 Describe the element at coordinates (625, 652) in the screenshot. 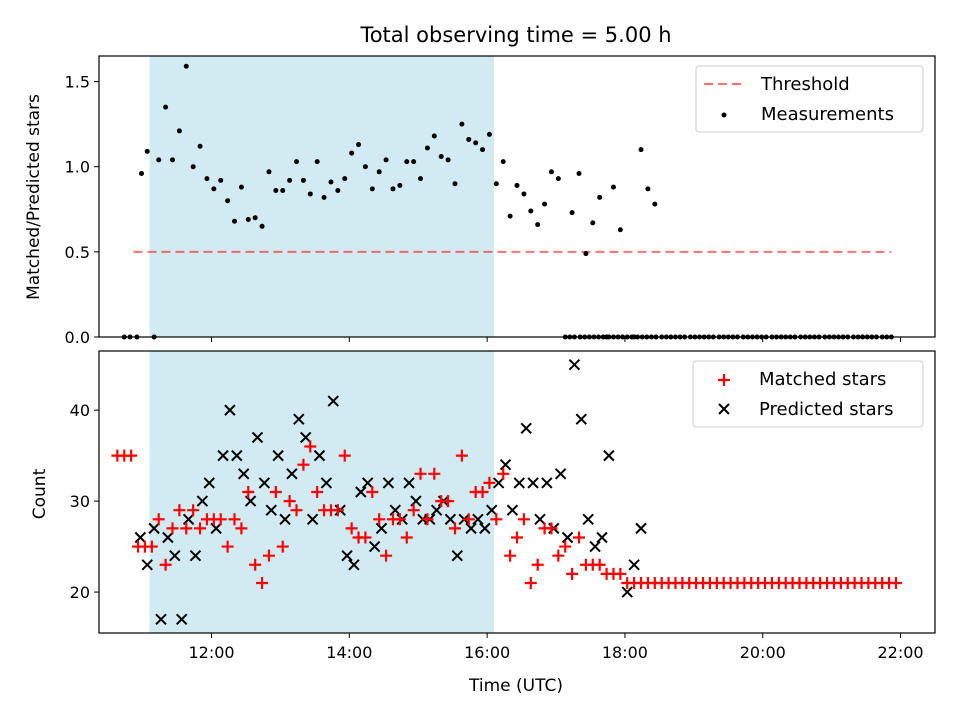

I see `xtick-label: 18:00` at that location.